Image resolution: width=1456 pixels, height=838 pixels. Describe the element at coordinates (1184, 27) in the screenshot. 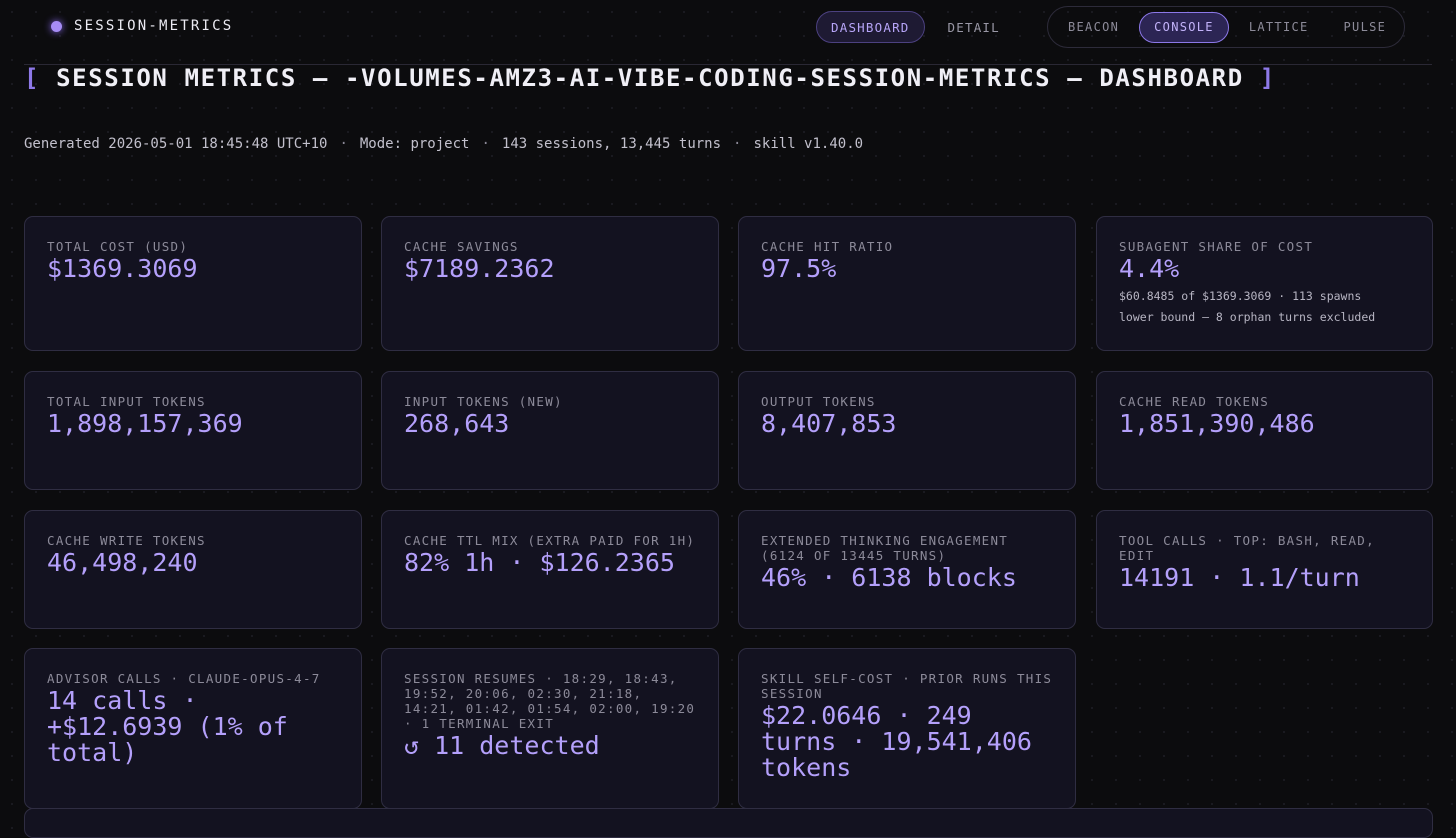

I see `theme-console-button: CONSOLE` at that location.